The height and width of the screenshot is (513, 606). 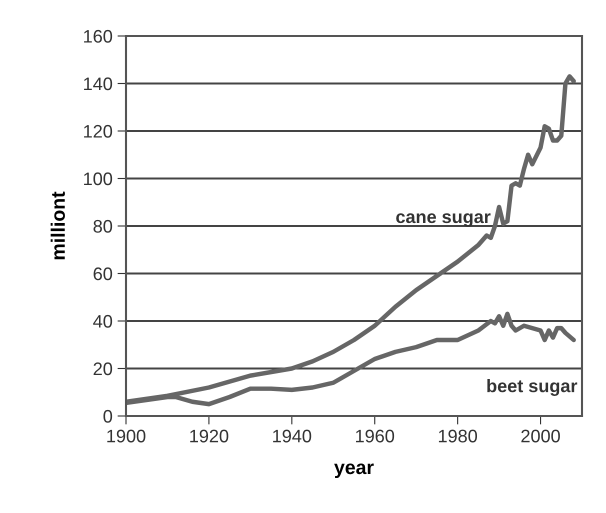 What do you see at coordinates (458, 436) in the screenshot?
I see `x-tick-label: 1980` at bounding box center [458, 436].